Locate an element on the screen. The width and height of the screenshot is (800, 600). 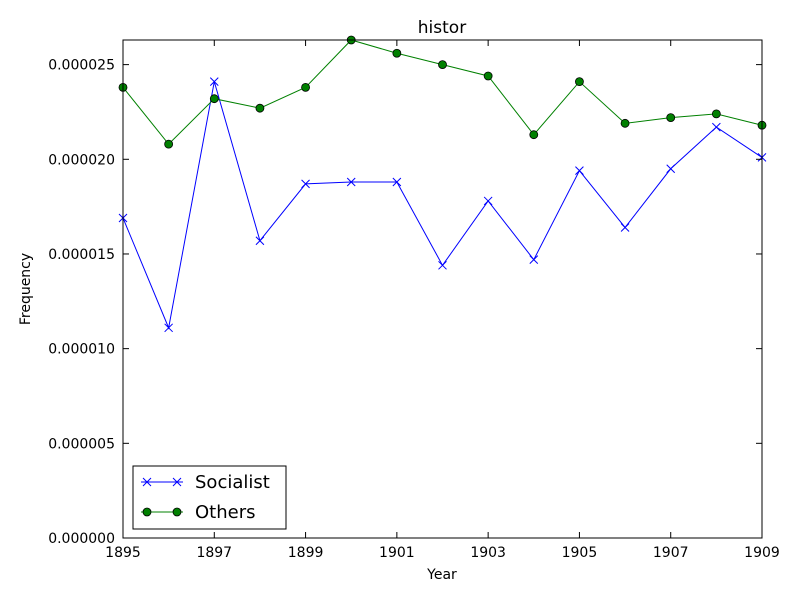
legend-box is located at coordinates (209, 497).